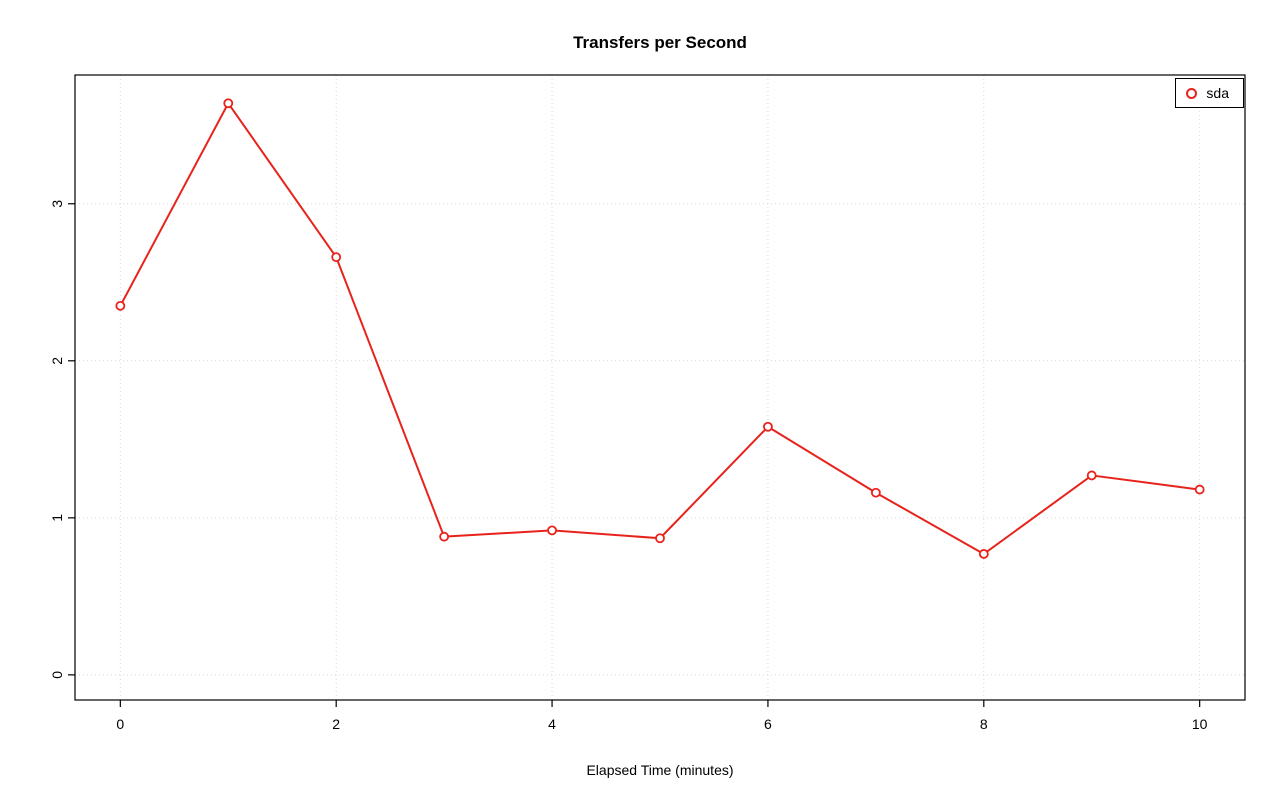 This screenshot has height=801, width=1280. Describe the element at coordinates (57, 675) in the screenshot. I see `y-tick-label: 0` at that location.